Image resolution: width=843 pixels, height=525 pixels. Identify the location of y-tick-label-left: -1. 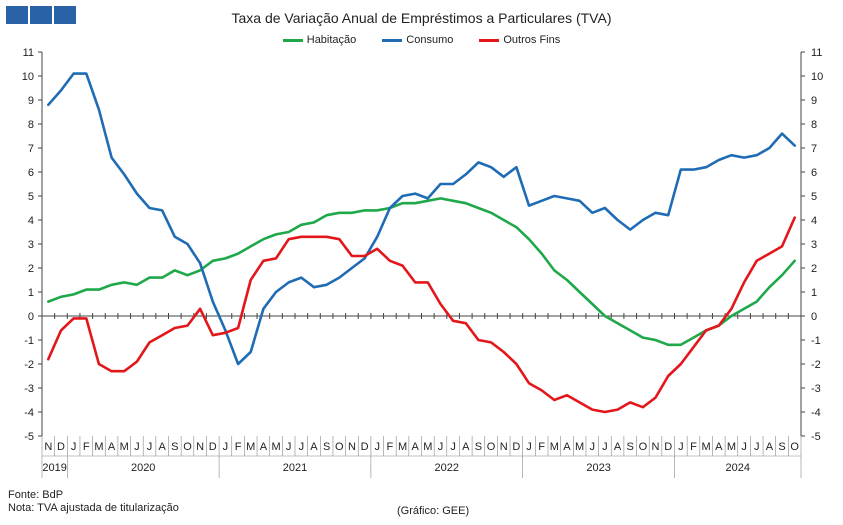
(29, 341).